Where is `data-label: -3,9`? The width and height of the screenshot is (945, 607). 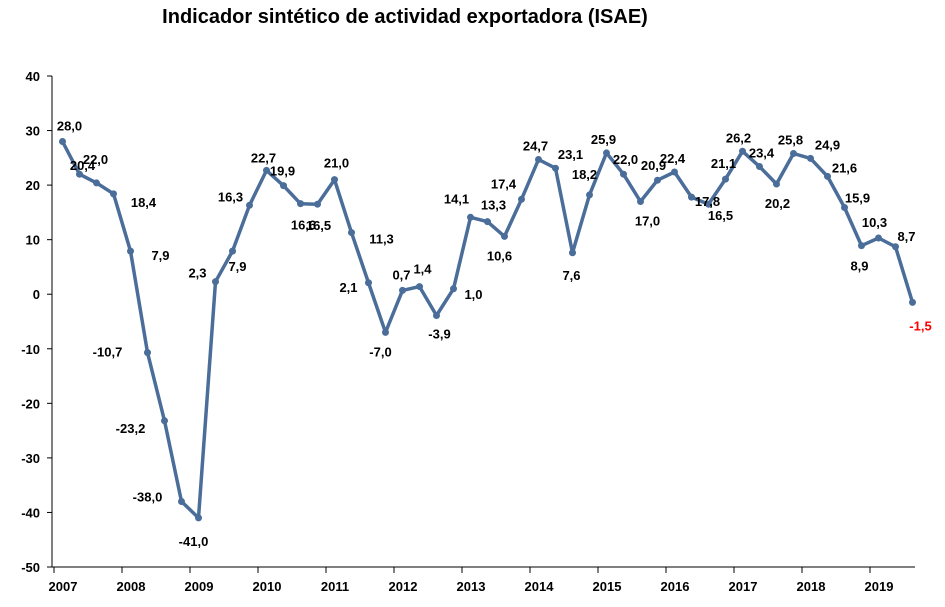
data-label: -3,9 is located at coordinates (439, 333).